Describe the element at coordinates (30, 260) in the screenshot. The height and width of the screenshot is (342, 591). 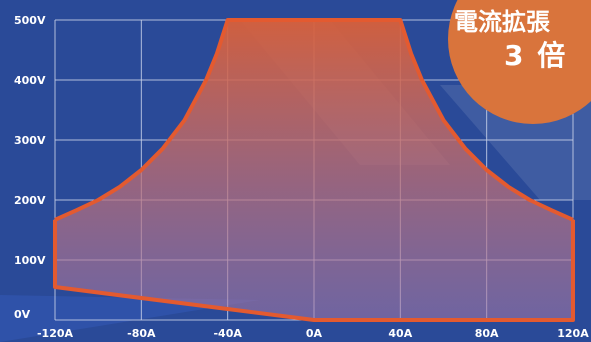
I see `y-tick-label: 100V` at that location.